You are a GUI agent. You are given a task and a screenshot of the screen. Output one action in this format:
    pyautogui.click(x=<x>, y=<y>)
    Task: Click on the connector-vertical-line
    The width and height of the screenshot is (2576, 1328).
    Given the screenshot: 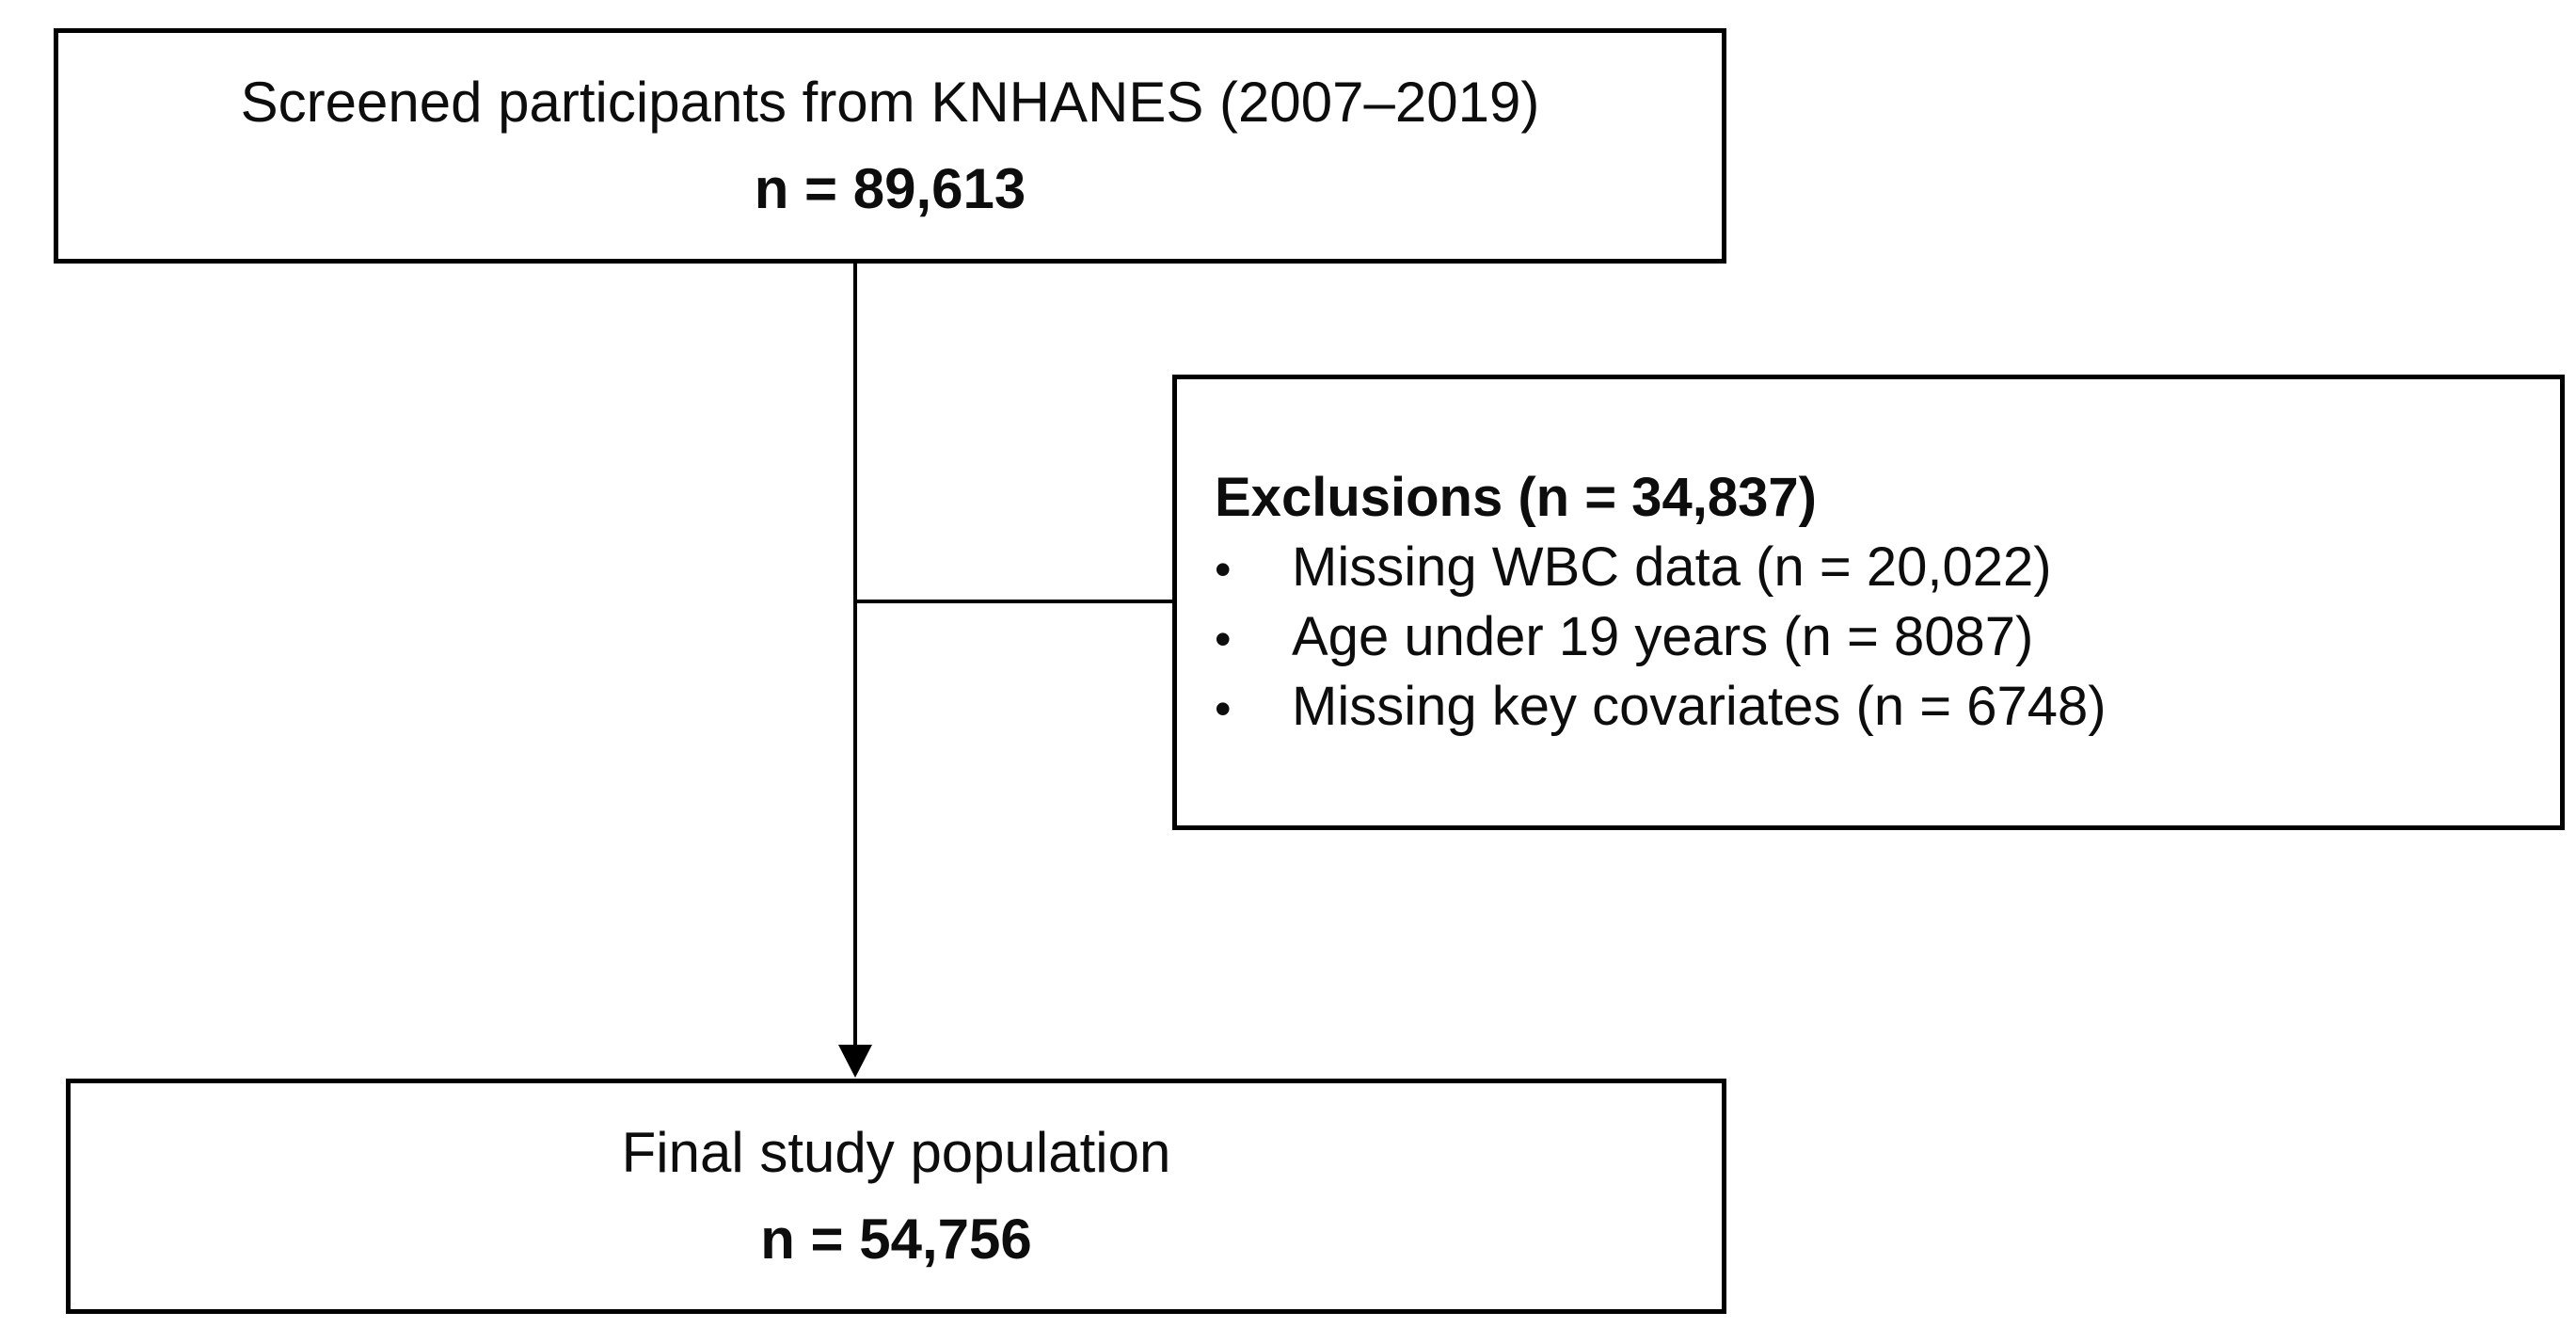 What is the action you would take?
    pyautogui.click(x=855, y=657)
    